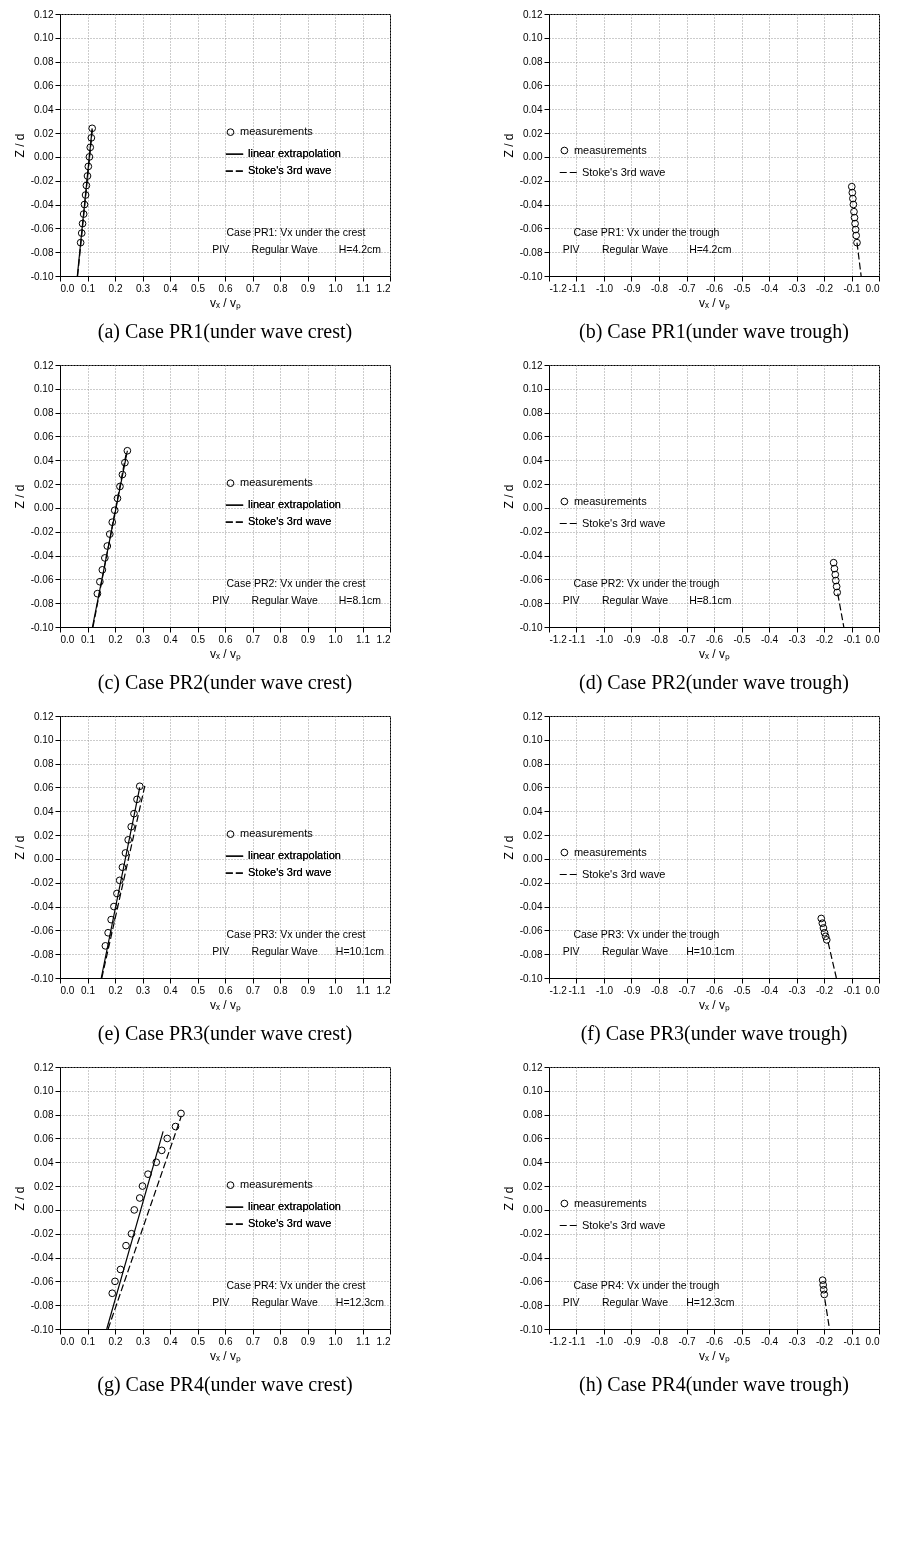  Describe the element at coordinates (115, 1341) in the screenshot. I see `x-tick-label: 0.2` at that location.